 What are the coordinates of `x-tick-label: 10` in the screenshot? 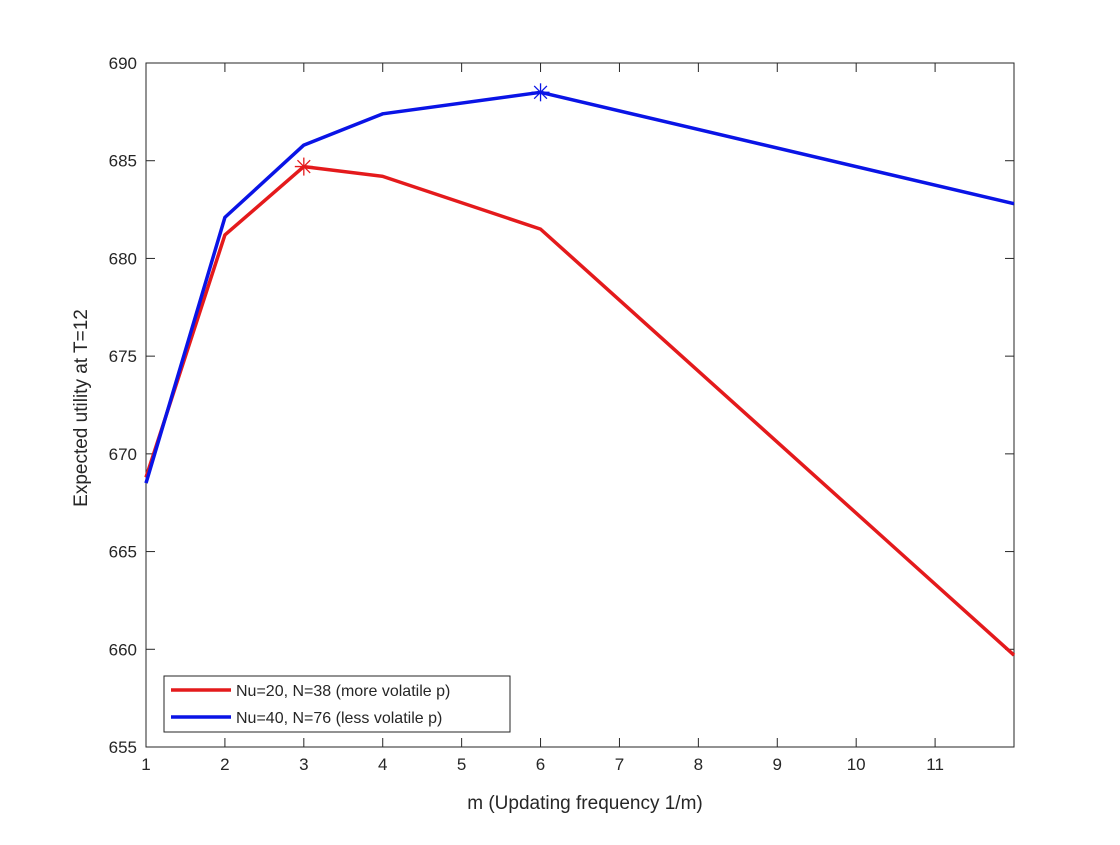 It's located at (856, 764).